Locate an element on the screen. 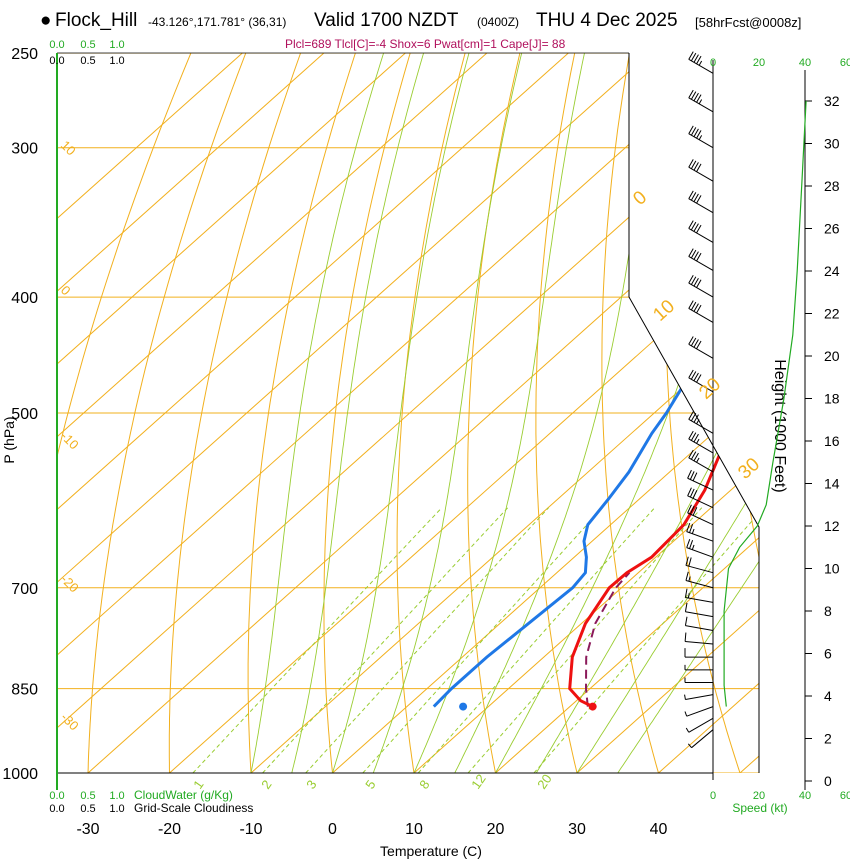  cloudwater-bottom-tick: 0.5 is located at coordinates (87, 796).